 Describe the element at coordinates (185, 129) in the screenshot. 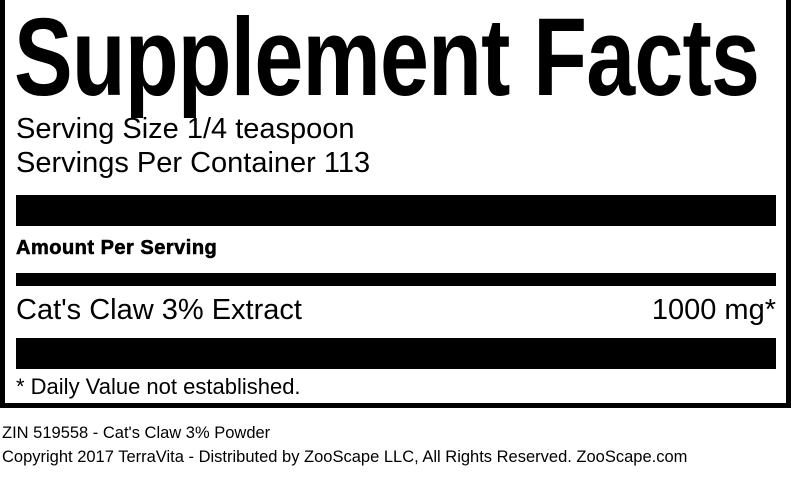

I see `serving-size: Serving Size 1/4 teaspoon` at that location.